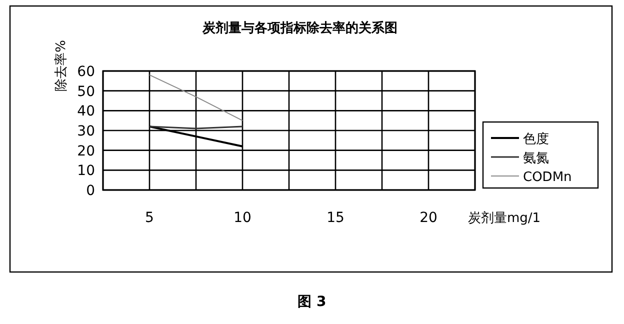 This screenshot has width=624, height=324. I want to click on y-axis-title: 除去率%, so click(61, 66).